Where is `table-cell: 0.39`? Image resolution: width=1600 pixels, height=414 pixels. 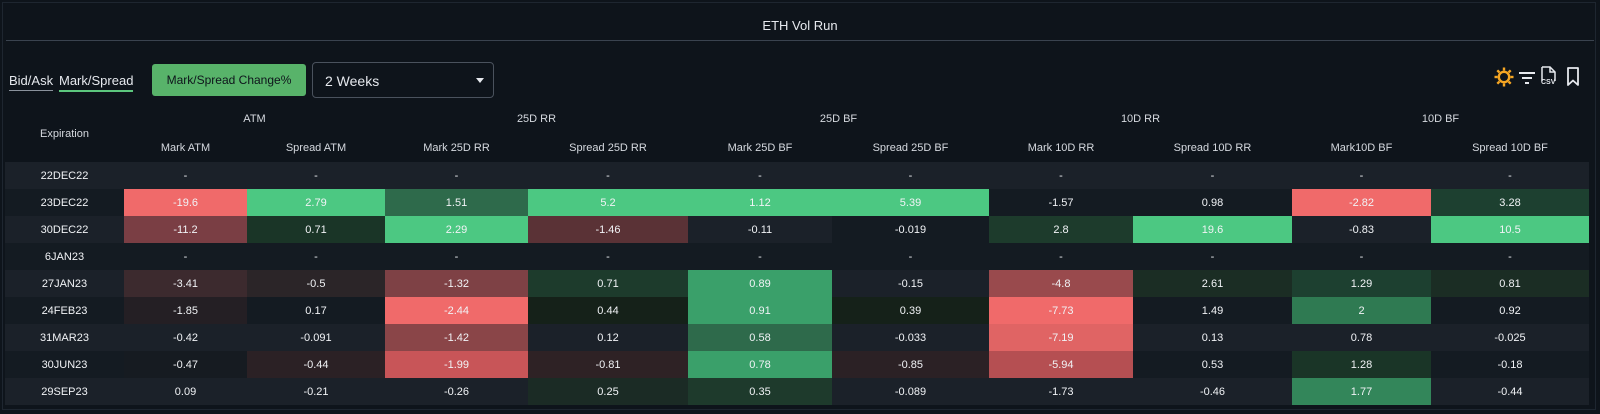 table-cell: 0.39 is located at coordinates (910, 310).